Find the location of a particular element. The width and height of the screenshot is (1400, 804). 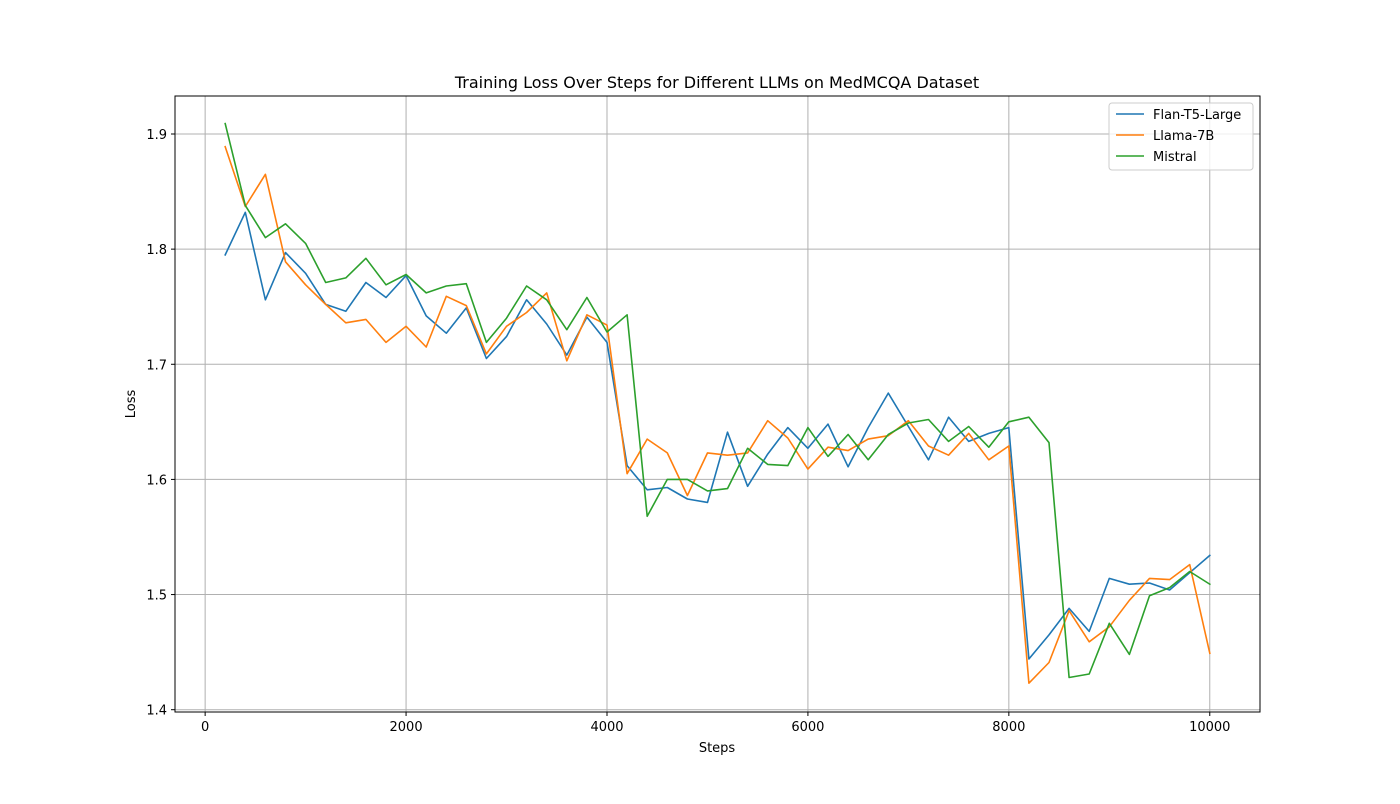

y-tick-label: 1.9 is located at coordinates (156, 135).